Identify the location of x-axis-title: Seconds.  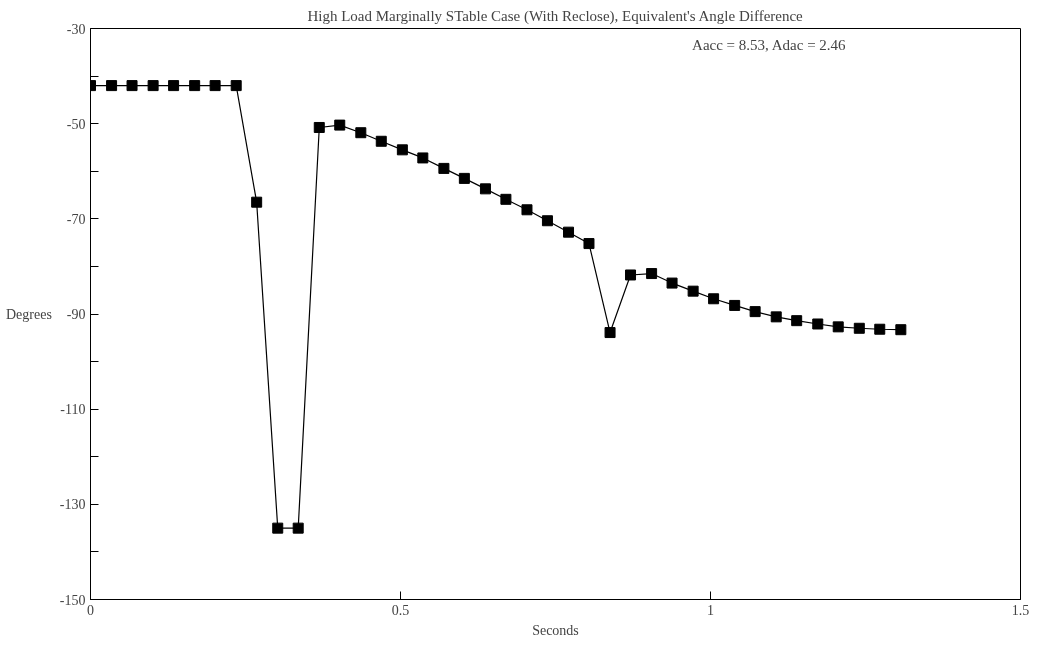
(555, 630).